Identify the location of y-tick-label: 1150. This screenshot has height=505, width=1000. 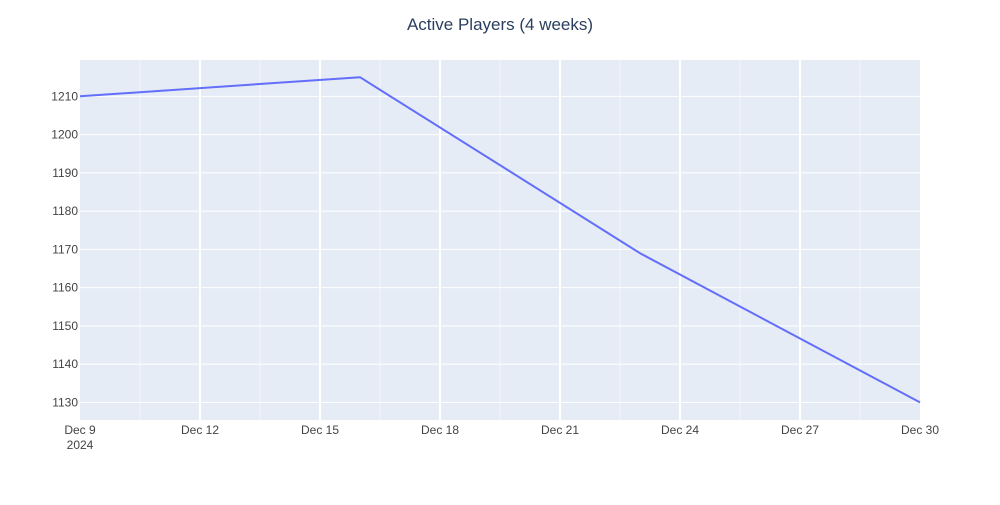
(65, 326).